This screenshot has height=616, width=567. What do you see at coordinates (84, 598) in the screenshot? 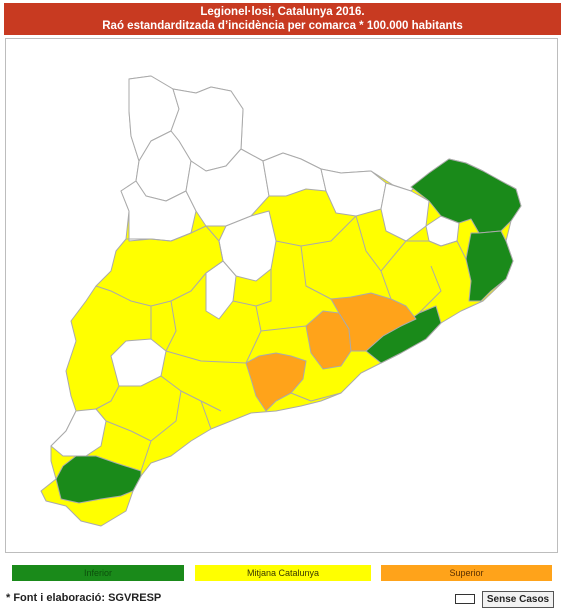
I see `source-note: * Font i elaboració: SGVRESP` at bounding box center [84, 598].